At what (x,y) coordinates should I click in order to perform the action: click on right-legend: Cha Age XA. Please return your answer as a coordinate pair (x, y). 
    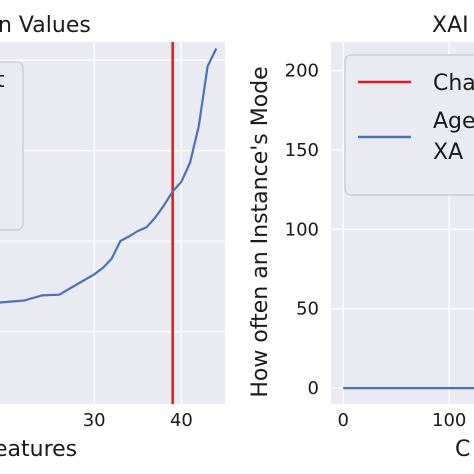
    Looking at the image, I should click on (409, 125).